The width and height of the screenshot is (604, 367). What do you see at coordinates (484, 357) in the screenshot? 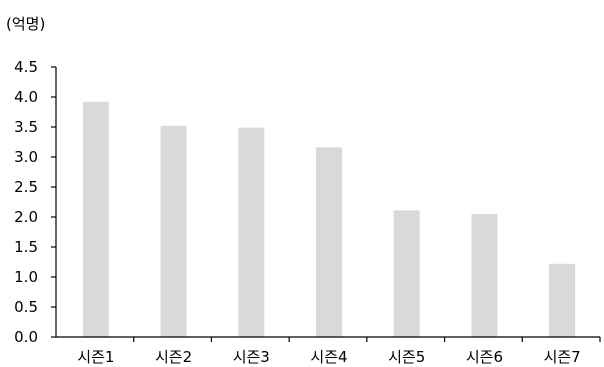
I see `x-tick-label: 시즌6` at bounding box center [484, 357].